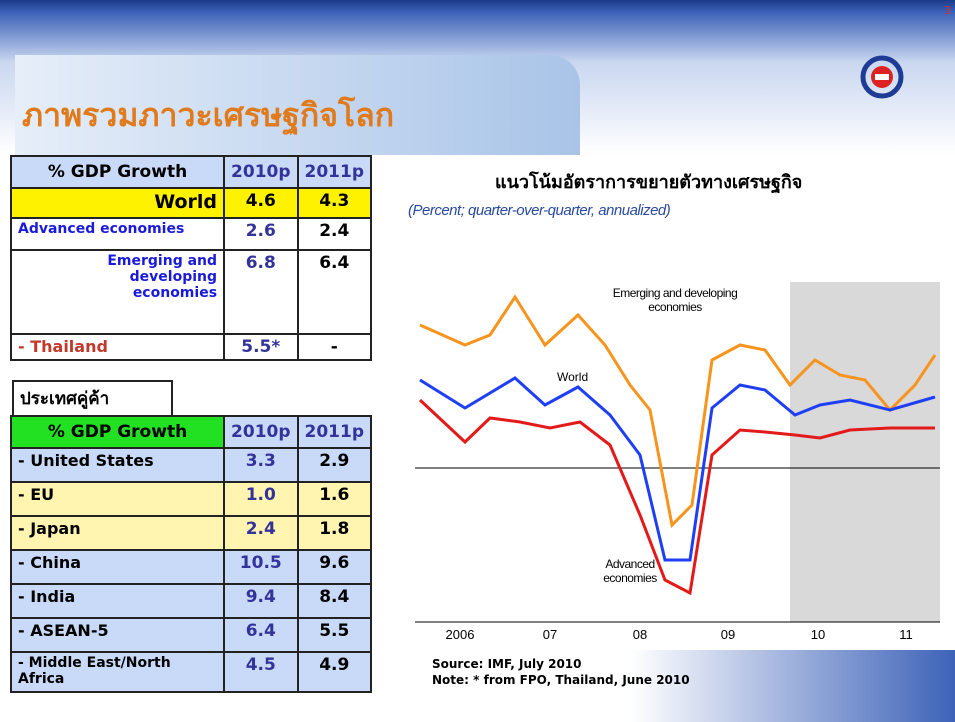 This screenshot has height=722, width=955. I want to click on value-cell: 5.5, so click(334, 635).